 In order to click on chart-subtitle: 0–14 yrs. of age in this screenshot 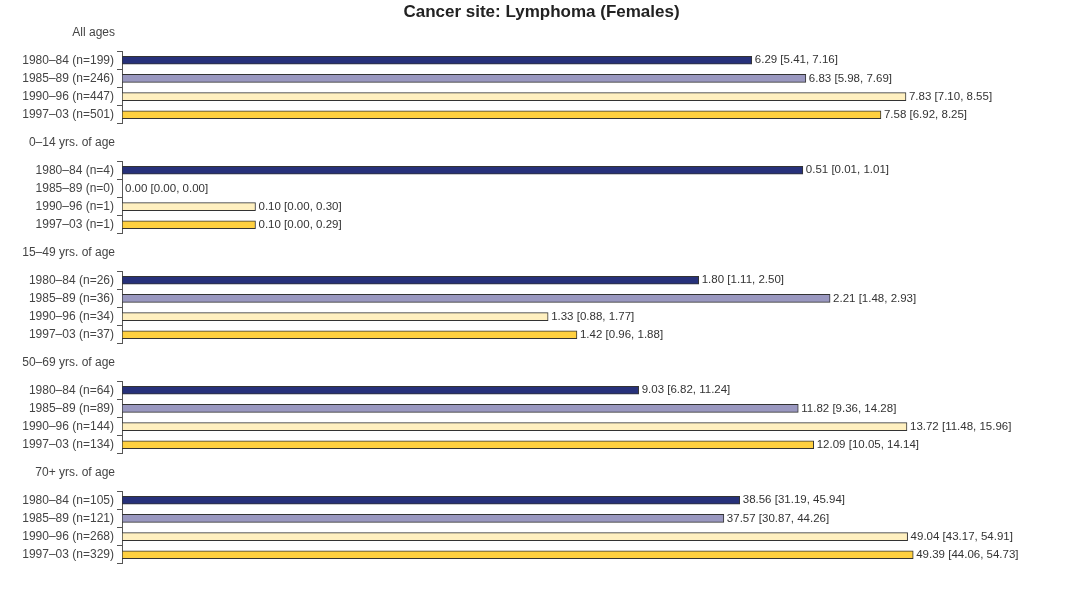, I will do `click(71, 142)`.